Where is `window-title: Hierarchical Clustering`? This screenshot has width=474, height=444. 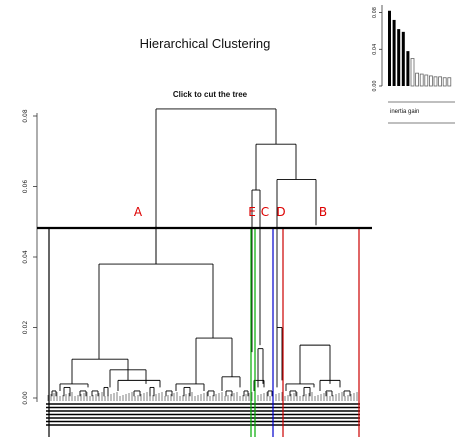 window-title: Hierarchical Clustering is located at coordinates (205, 43).